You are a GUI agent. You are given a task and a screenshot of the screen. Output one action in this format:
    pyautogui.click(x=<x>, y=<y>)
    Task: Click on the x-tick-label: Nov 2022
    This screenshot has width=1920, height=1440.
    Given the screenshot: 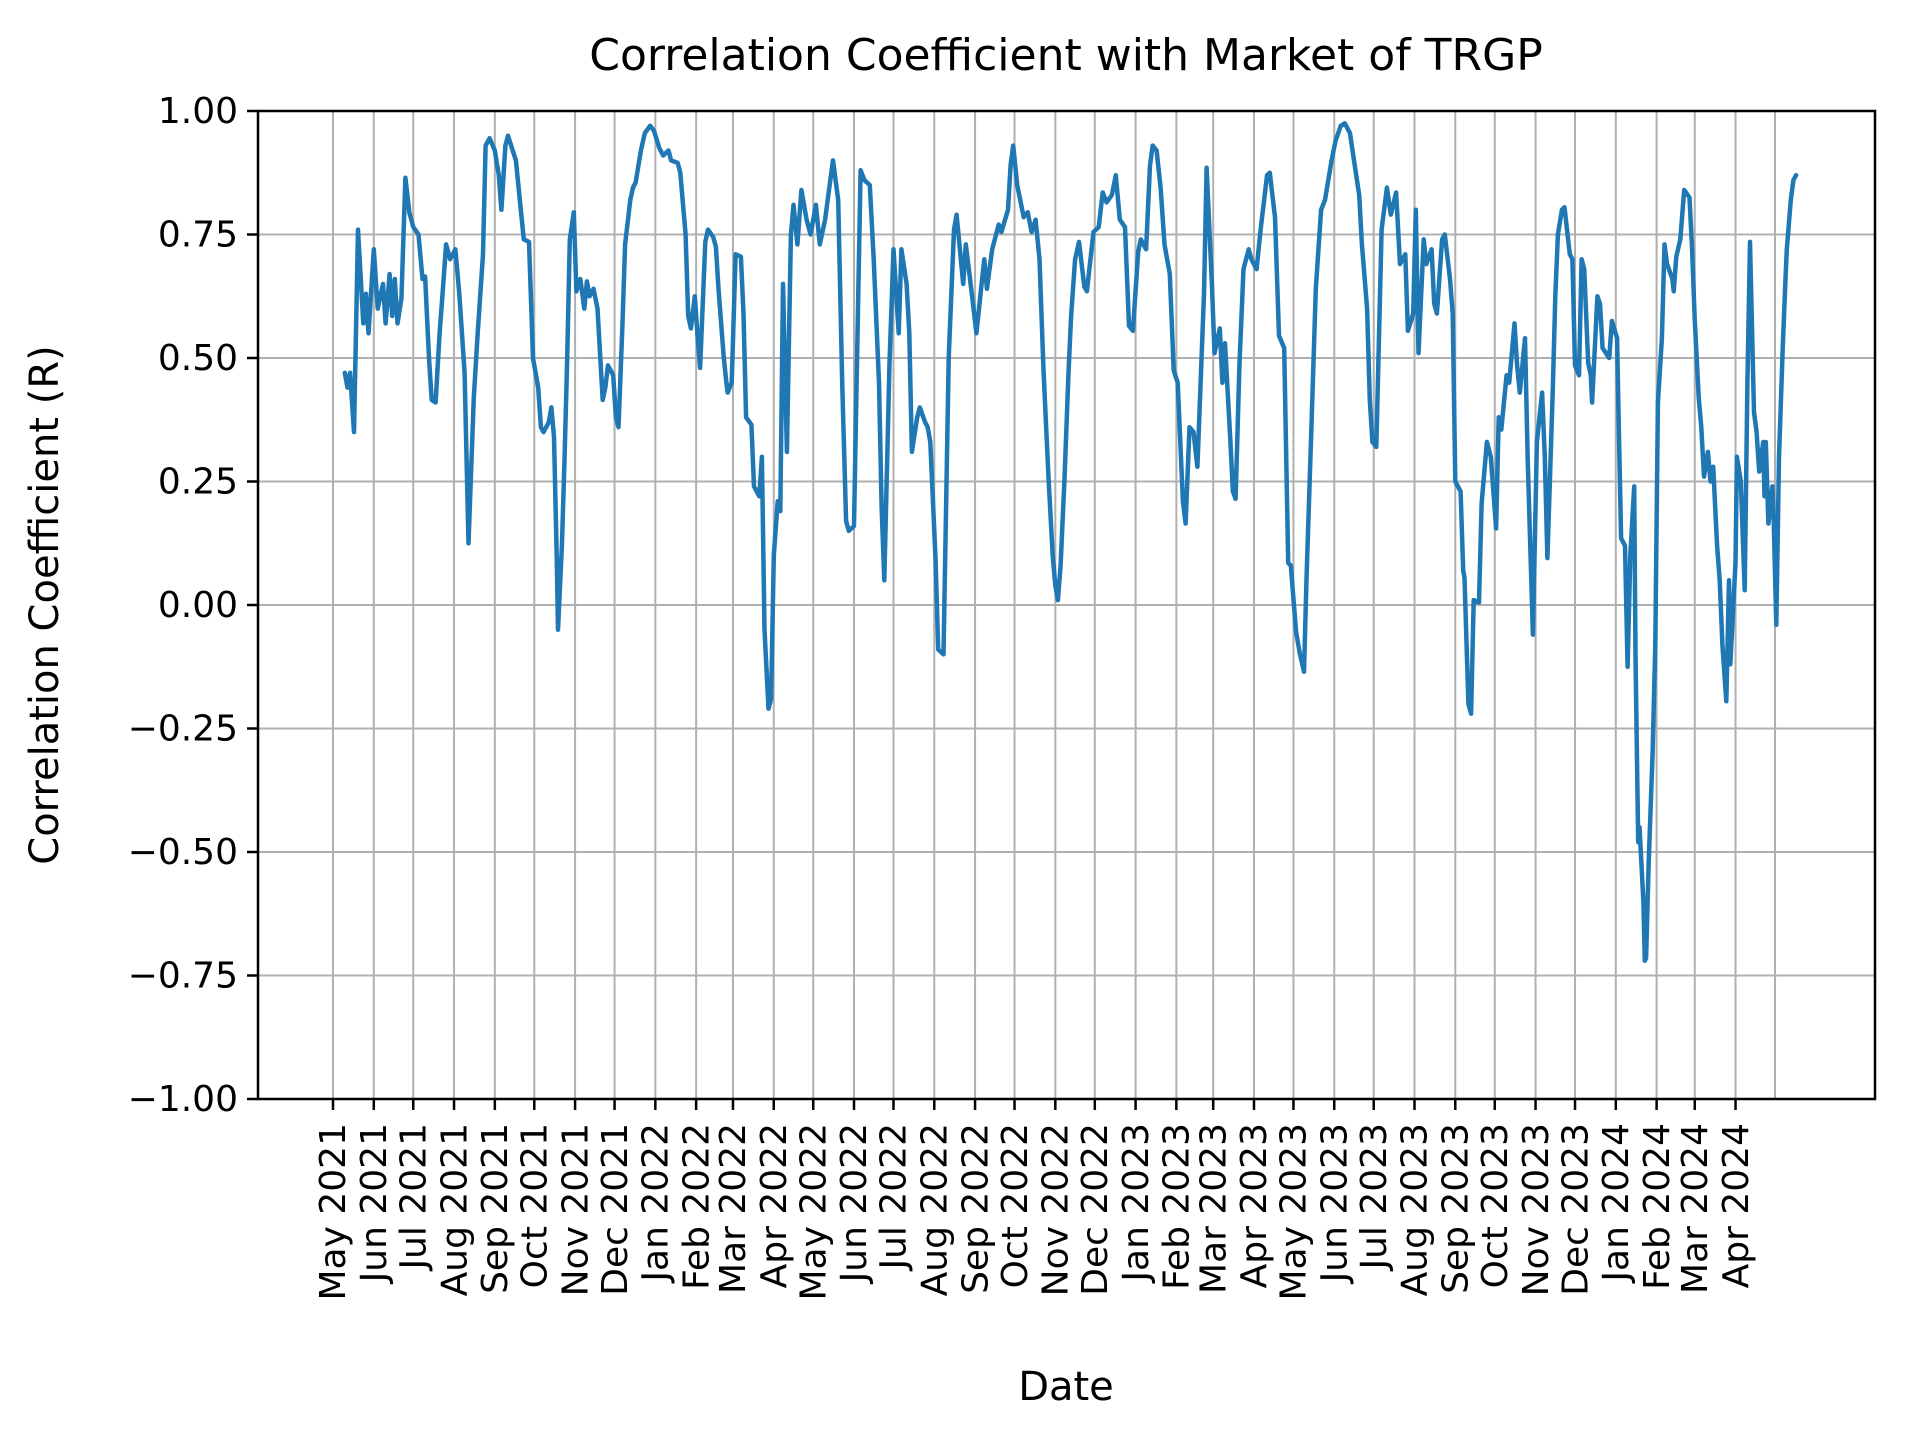 What is the action you would take?
    pyautogui.click(x=1056, y=1209)
    